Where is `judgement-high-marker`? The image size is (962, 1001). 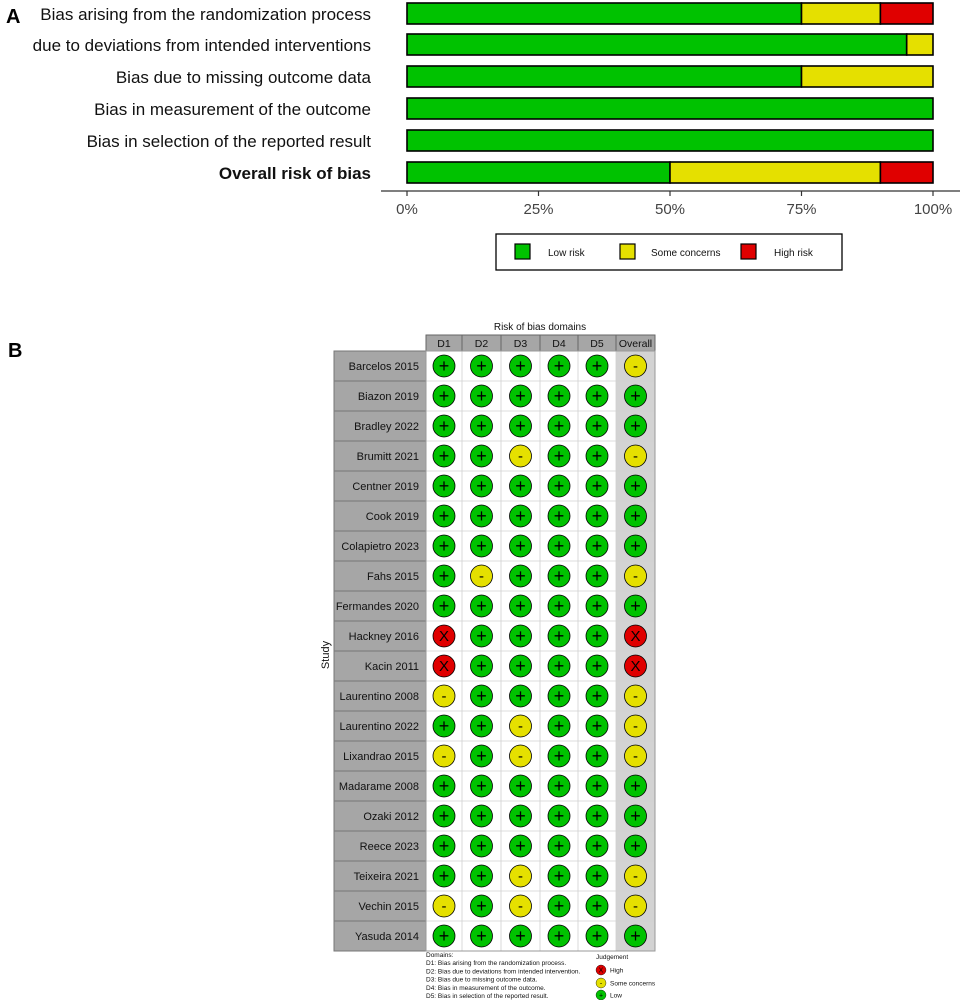
judgement-high-marker is located at coordinates (635, 636).